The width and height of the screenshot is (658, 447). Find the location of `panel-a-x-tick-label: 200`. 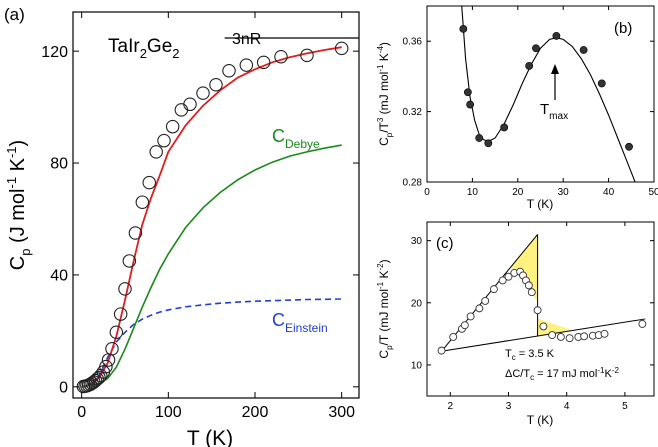

panel-a-x-tick-label: 200 is located at coordinates (255, 412).